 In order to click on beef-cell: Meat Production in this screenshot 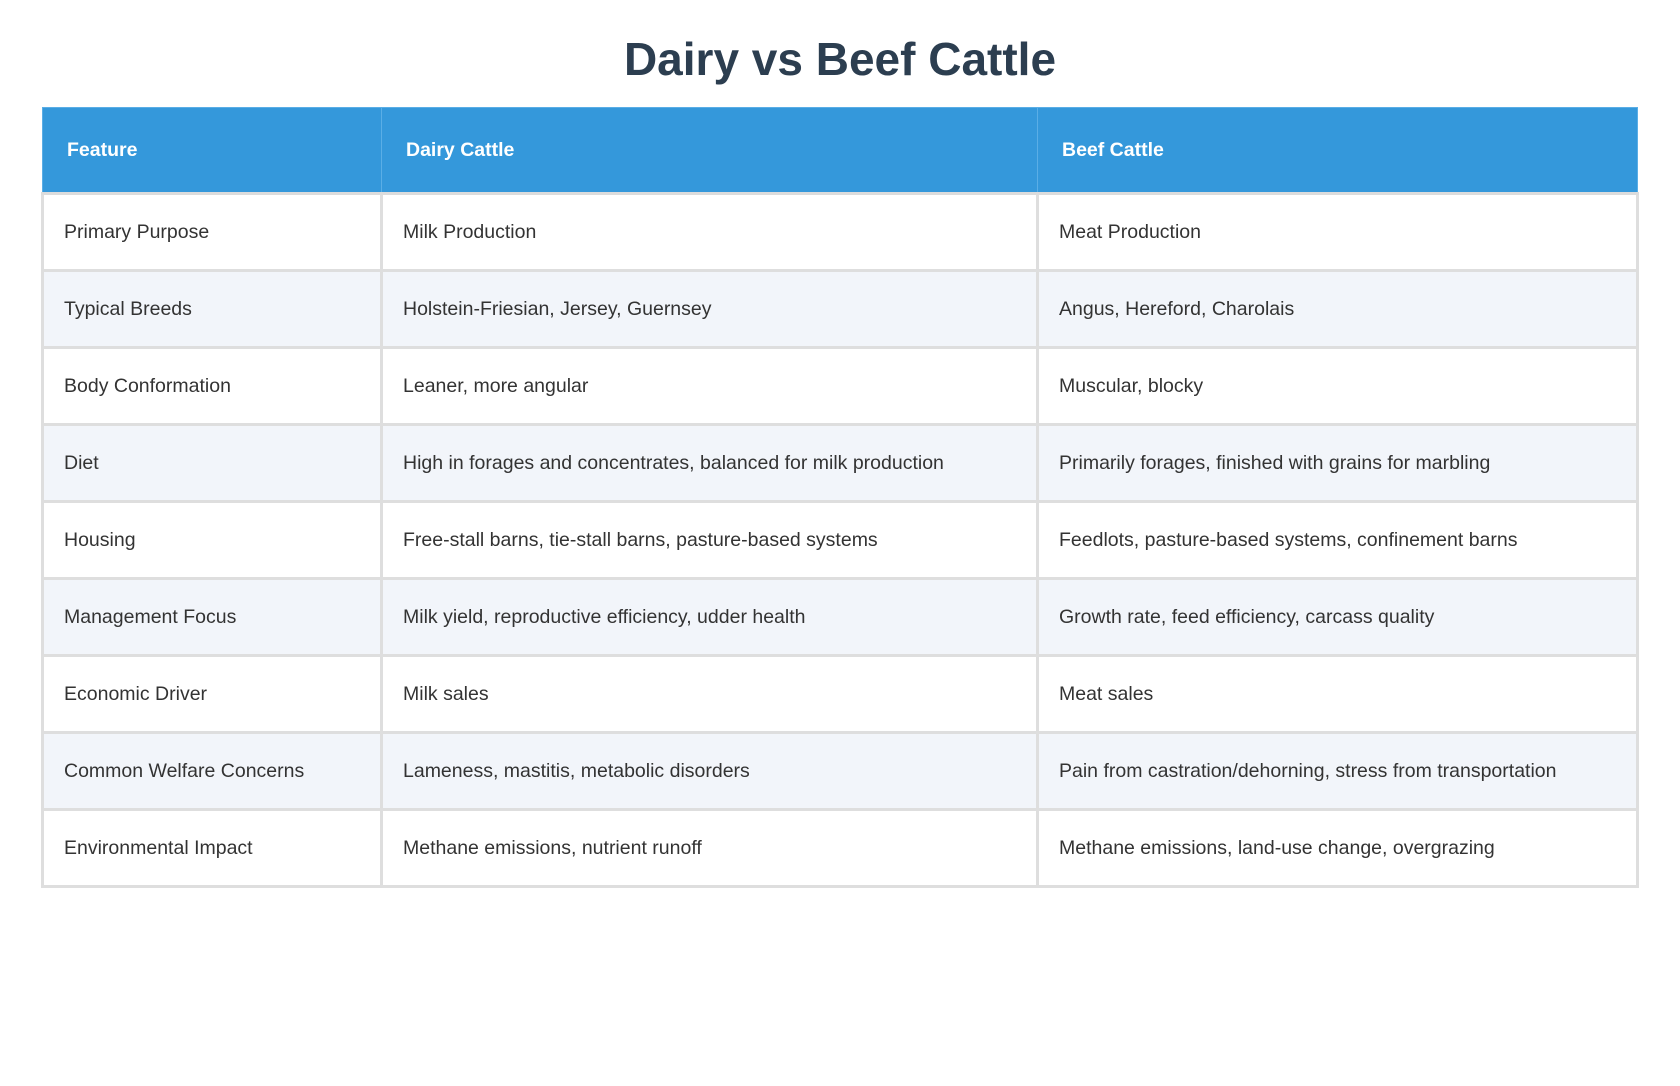, I will do `click(1337, 232)`.